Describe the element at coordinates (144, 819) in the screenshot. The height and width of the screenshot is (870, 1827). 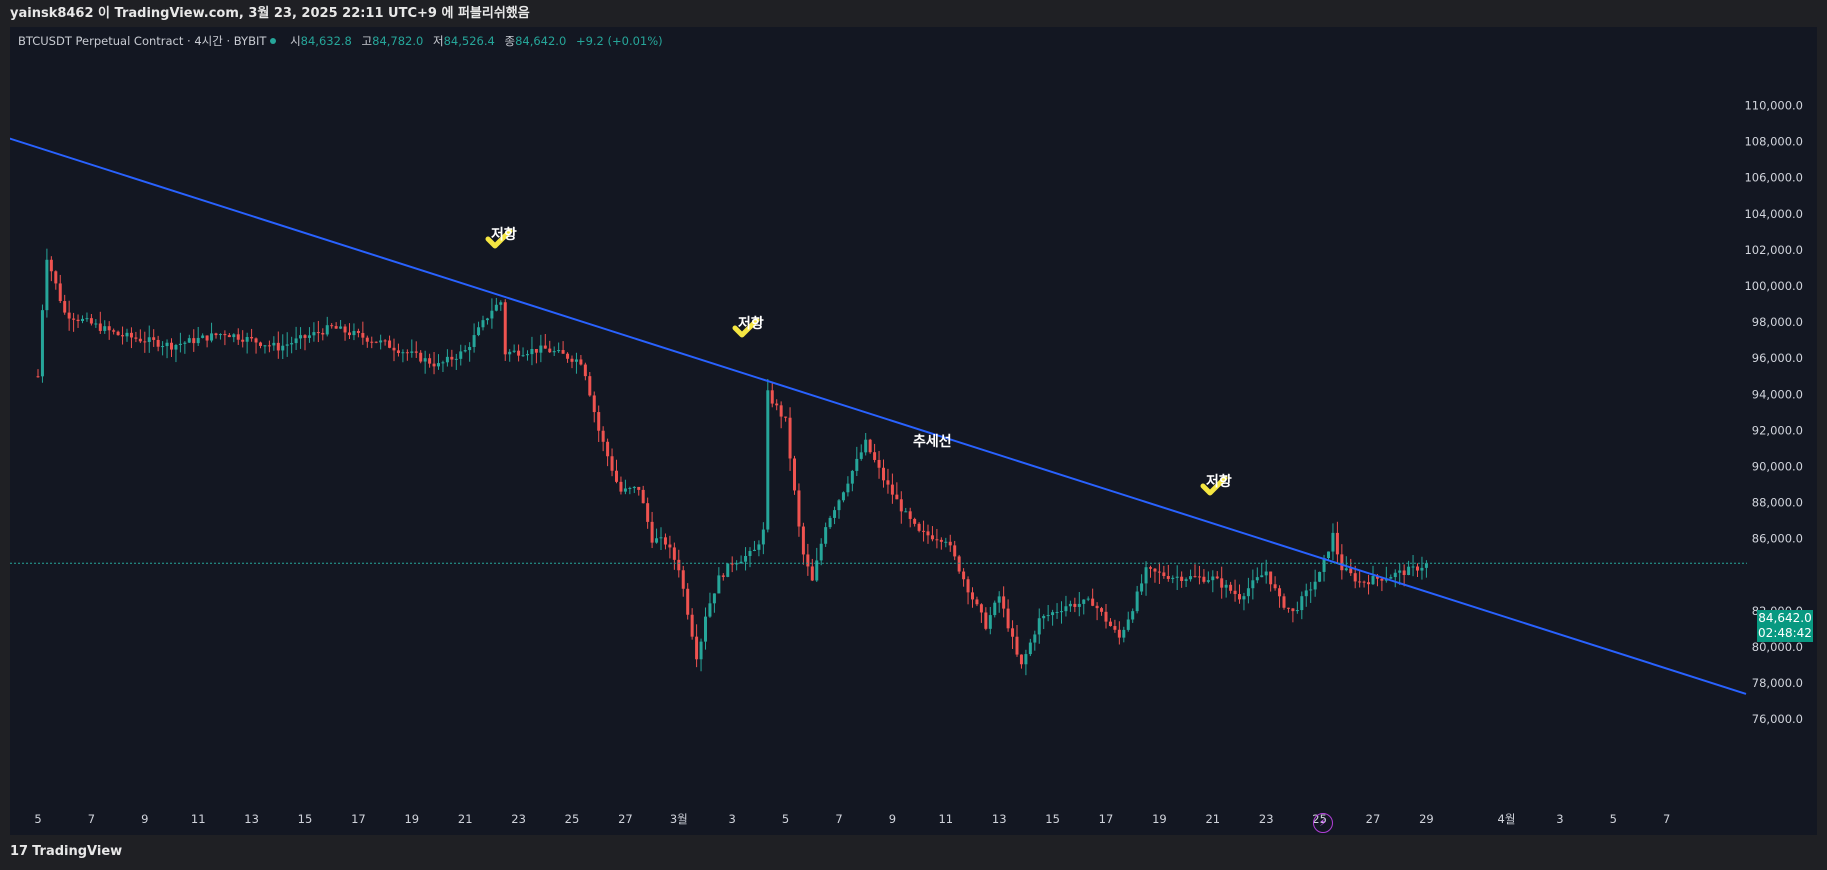
I see `x-tick-label: 9` at that location.